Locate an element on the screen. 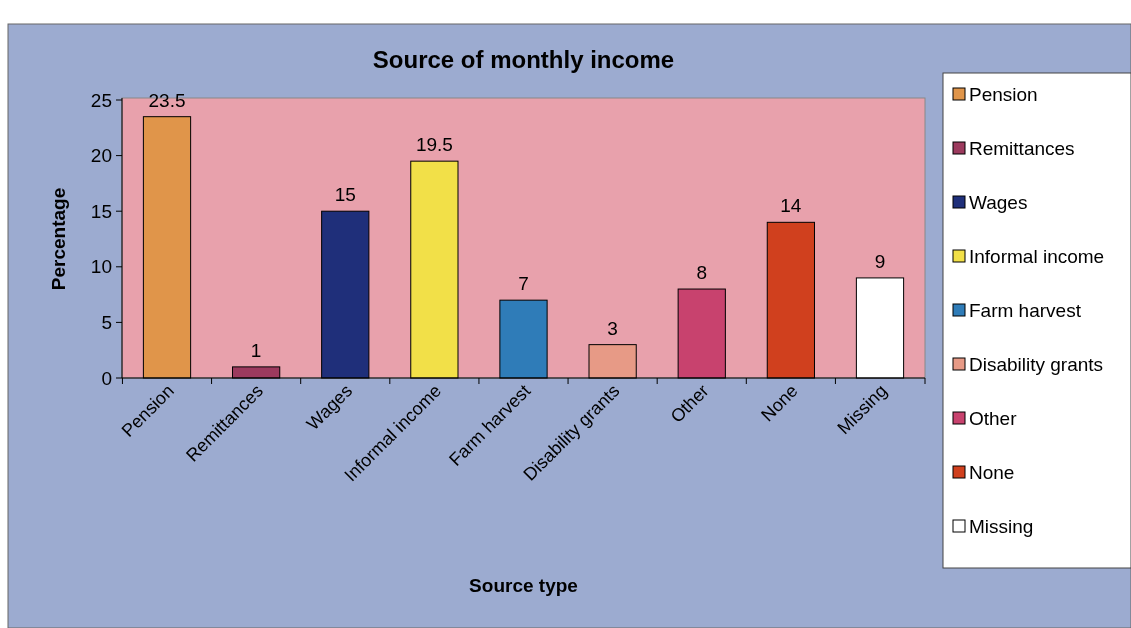 Image resolution: width=1131 pixels, height=628 pixels. data-label: 14 is located at coordinates (791, 206).